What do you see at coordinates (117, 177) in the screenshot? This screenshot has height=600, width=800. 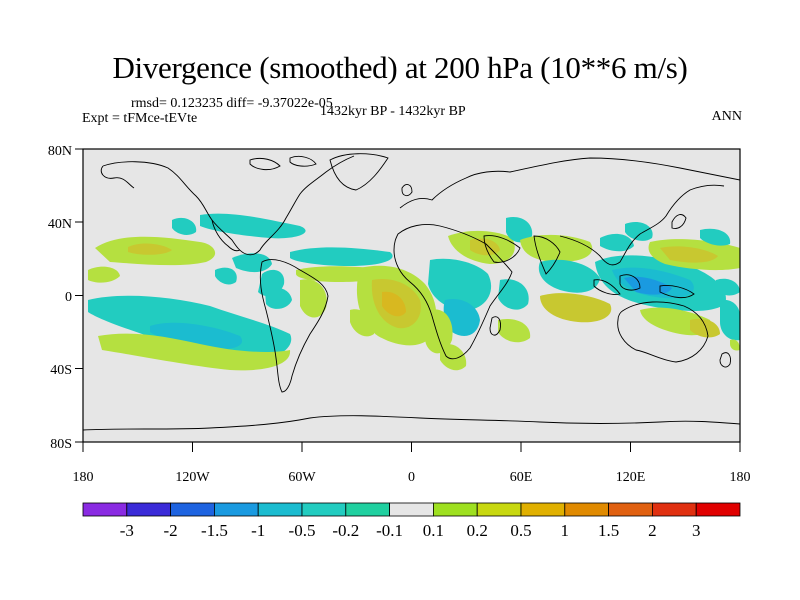 I see `coastline-alaska` at bounding box center [117, 177].